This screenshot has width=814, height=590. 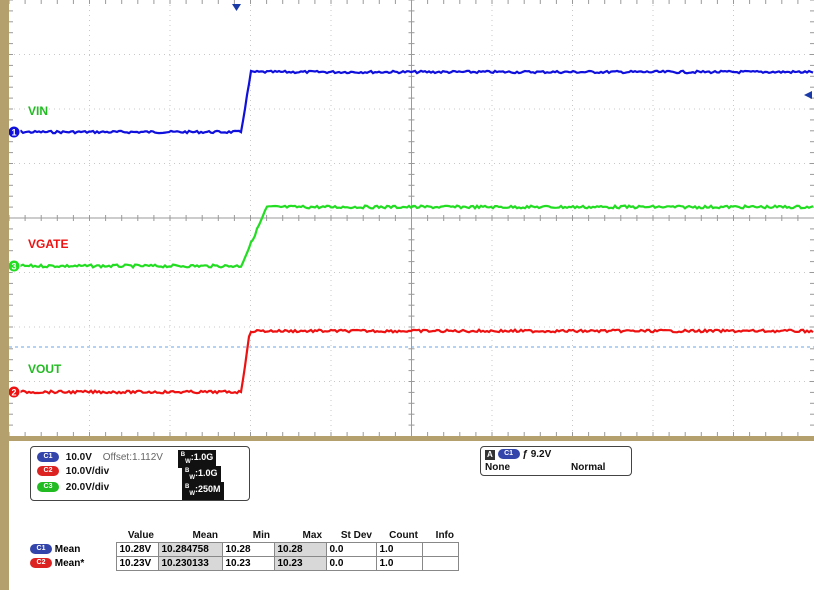 I want to click on channel-row-c1: C1 10.0V Offset:1.112V BW:1.0G, so click(x=127, y=459).